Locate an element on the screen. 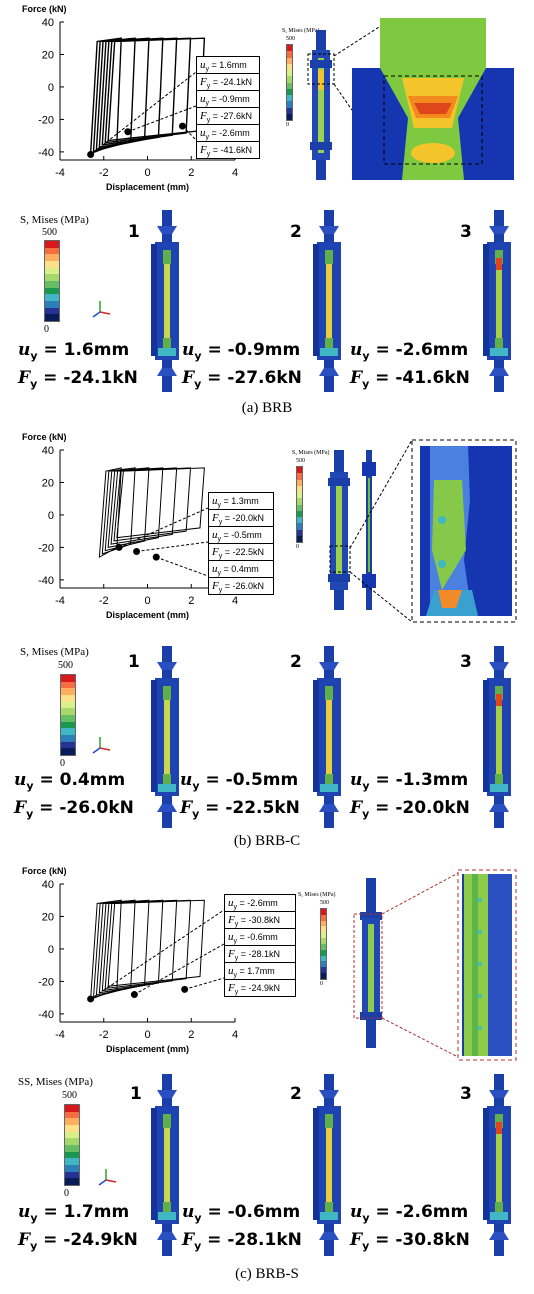 This screenshot has height=1294, width=534. stage-u-label: uy = -0.9mm is located at coordinates (241, 351).